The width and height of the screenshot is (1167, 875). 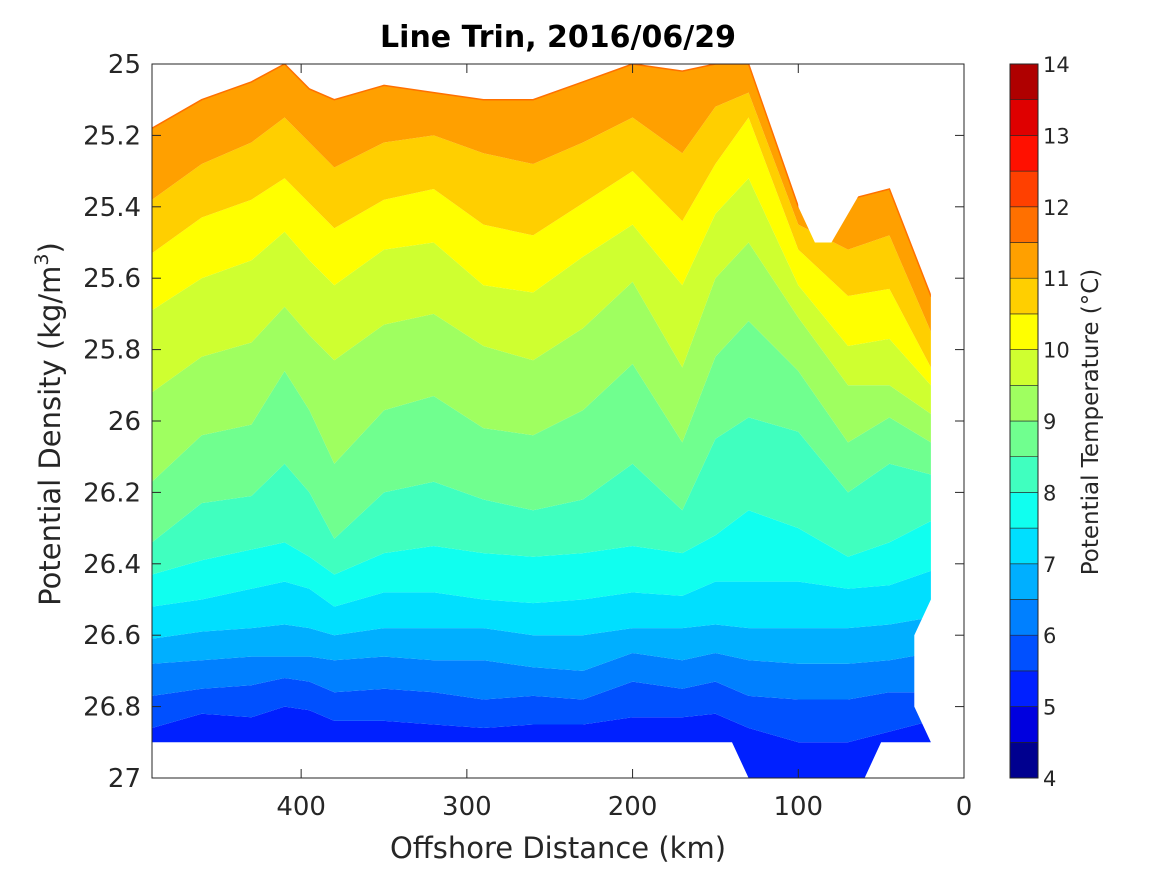 I want to click on y-tick-label: 25.8, so click(x=112, y=351).